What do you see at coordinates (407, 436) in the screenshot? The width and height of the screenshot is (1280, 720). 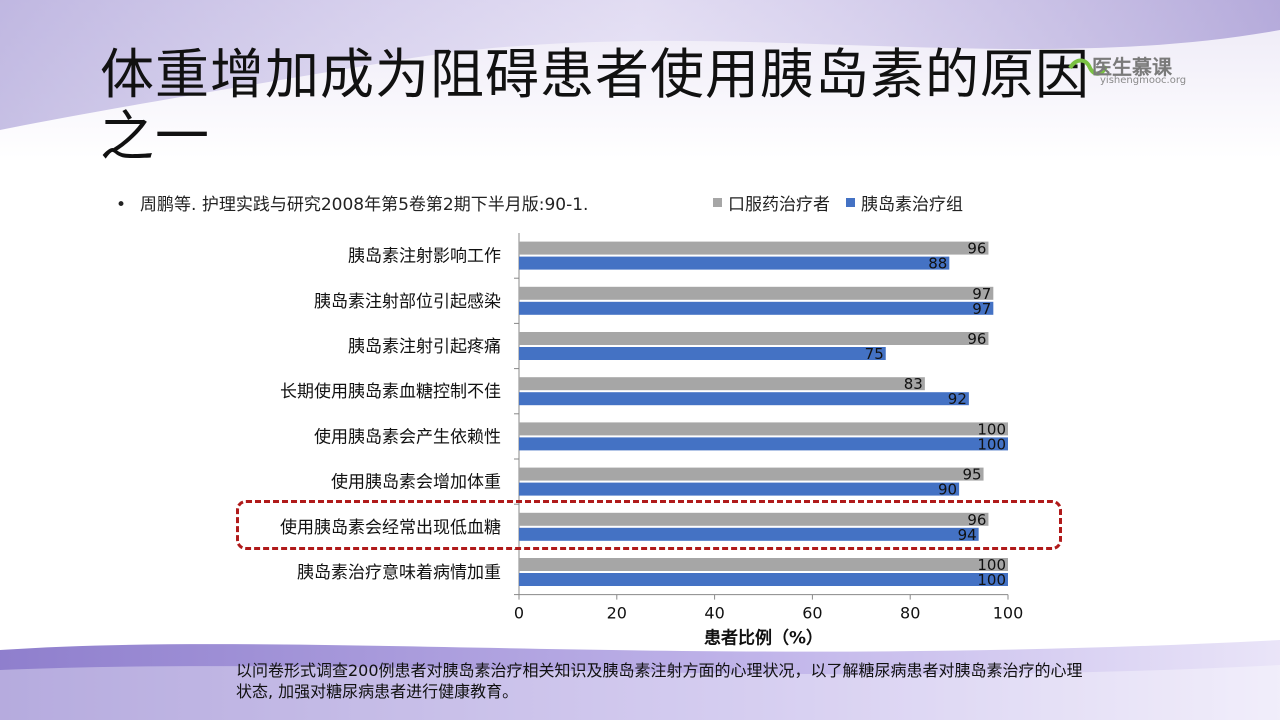 I see `category-label: 使用胰岛素会产生依赖性` at bounding box center [407, 436].